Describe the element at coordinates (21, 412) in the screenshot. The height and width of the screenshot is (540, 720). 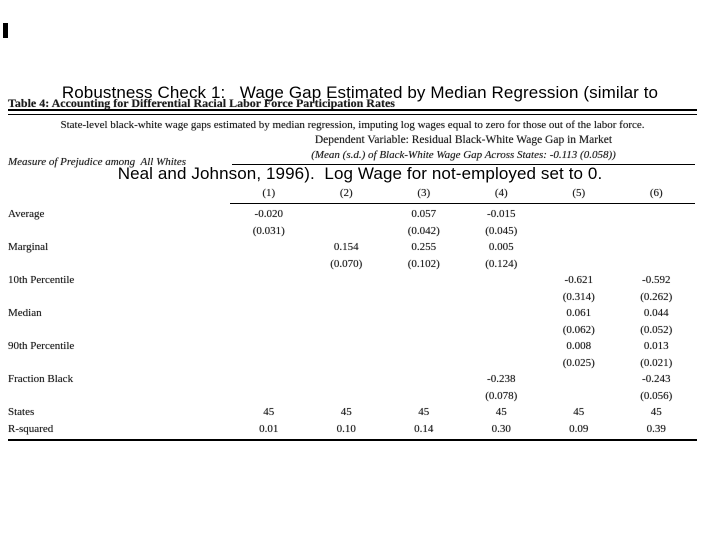
I see `row-label: States` at that location.